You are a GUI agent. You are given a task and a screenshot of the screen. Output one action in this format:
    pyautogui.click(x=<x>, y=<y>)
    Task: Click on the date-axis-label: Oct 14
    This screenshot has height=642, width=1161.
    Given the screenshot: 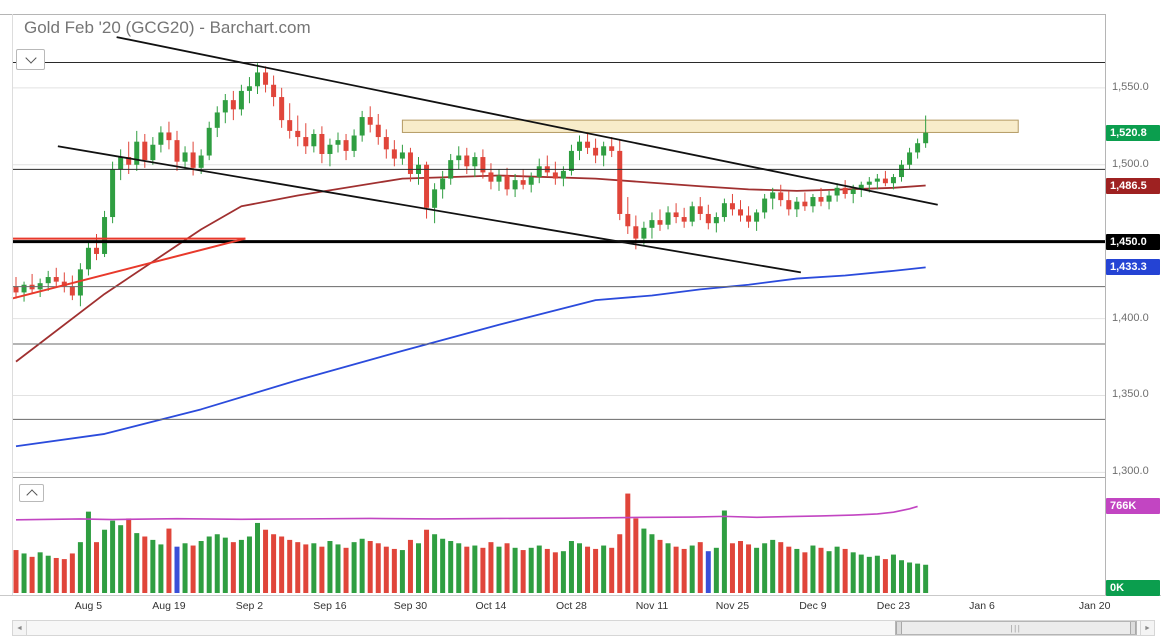 What is the action you would take?
    pyautogui.click(x=491, y=606)
    